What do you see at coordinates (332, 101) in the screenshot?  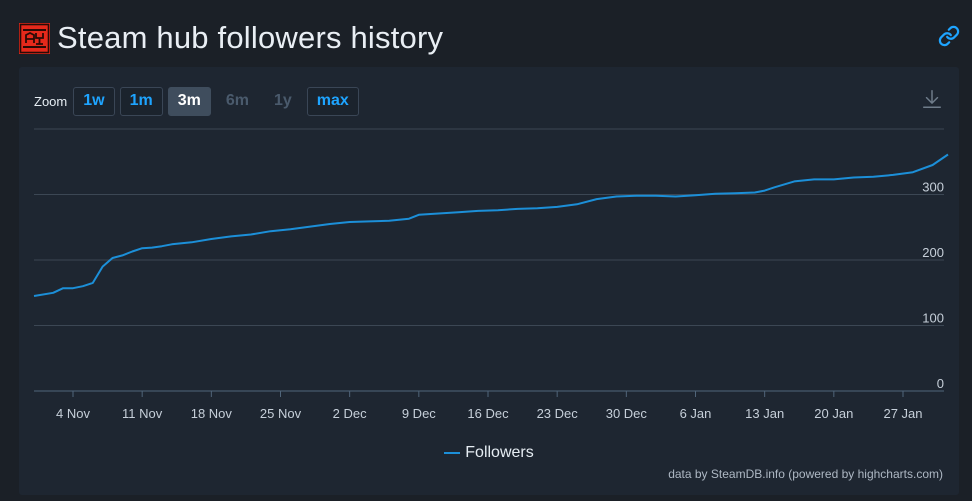 I see `zoom-button-max: max` at bounding box center [332, 101].